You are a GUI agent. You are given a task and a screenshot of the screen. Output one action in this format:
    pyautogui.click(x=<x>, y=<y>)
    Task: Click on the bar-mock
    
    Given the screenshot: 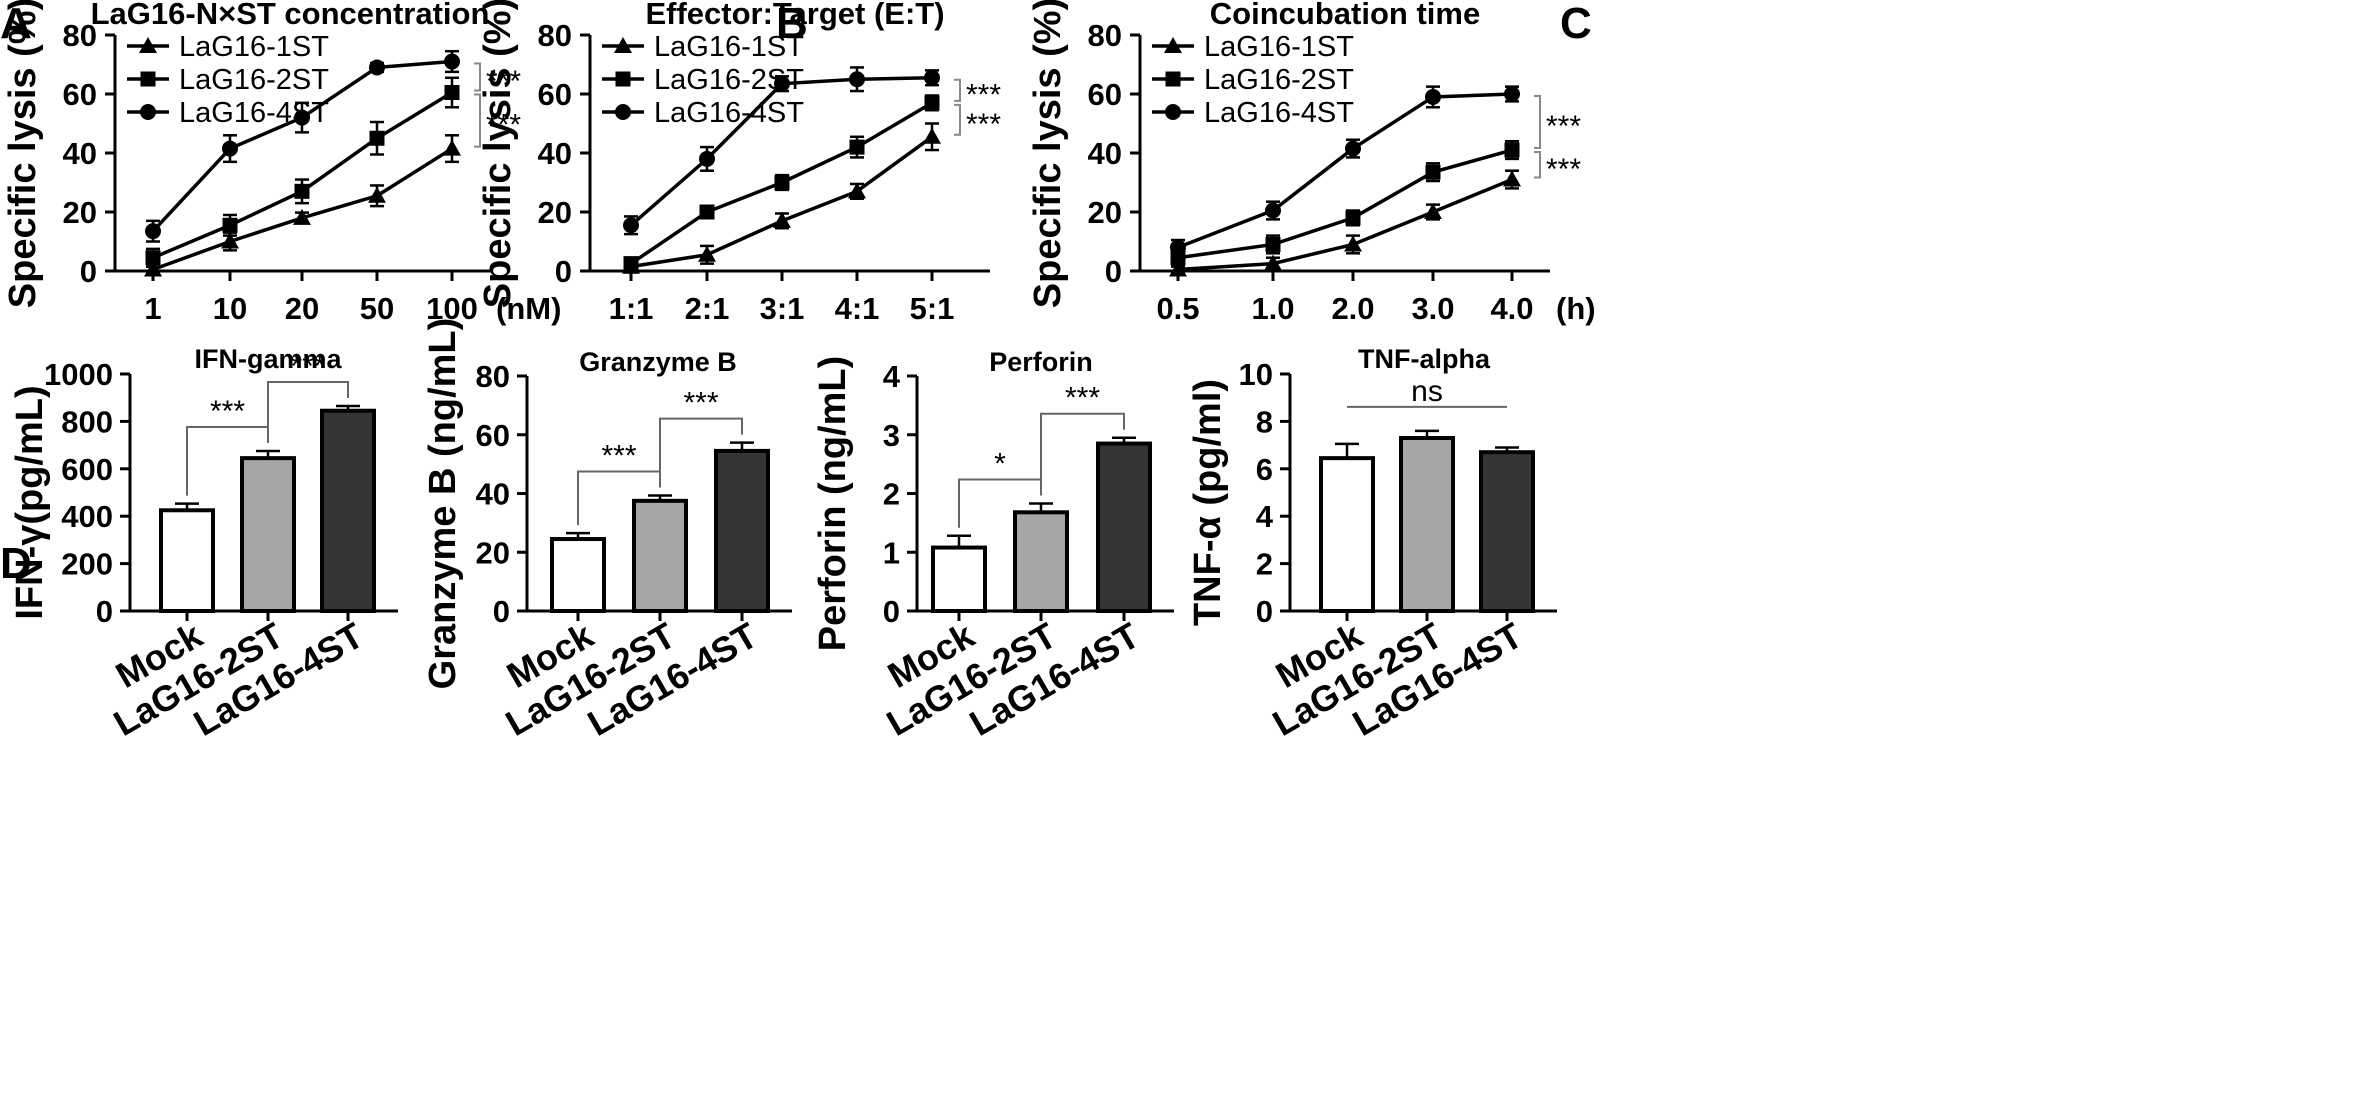 What is the action you would take?
    pyautogui.click(x=187, y=560)
    